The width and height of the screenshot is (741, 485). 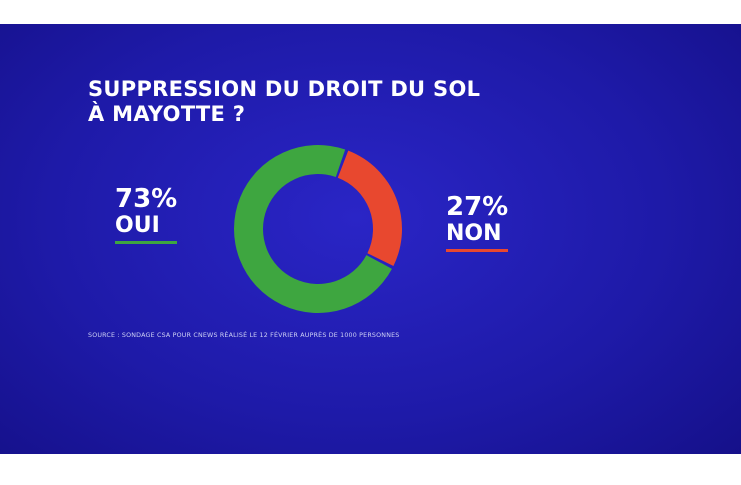 I want to click on donut-chart, so click(x=318, y=229).